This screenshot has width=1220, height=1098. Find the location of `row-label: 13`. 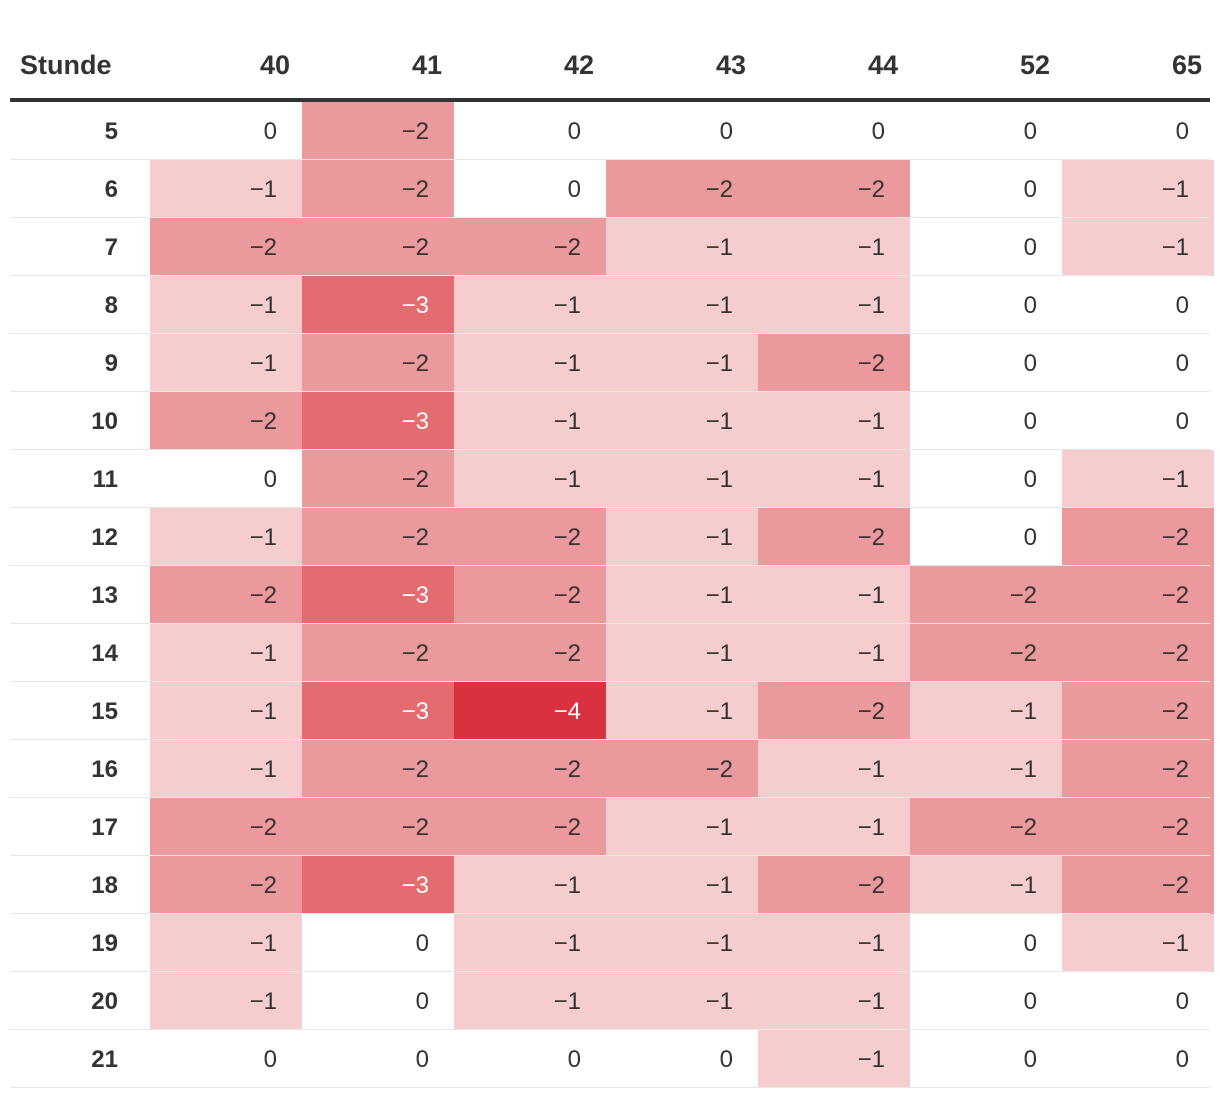

row-label: 13 is located at coordinates (104, 595).